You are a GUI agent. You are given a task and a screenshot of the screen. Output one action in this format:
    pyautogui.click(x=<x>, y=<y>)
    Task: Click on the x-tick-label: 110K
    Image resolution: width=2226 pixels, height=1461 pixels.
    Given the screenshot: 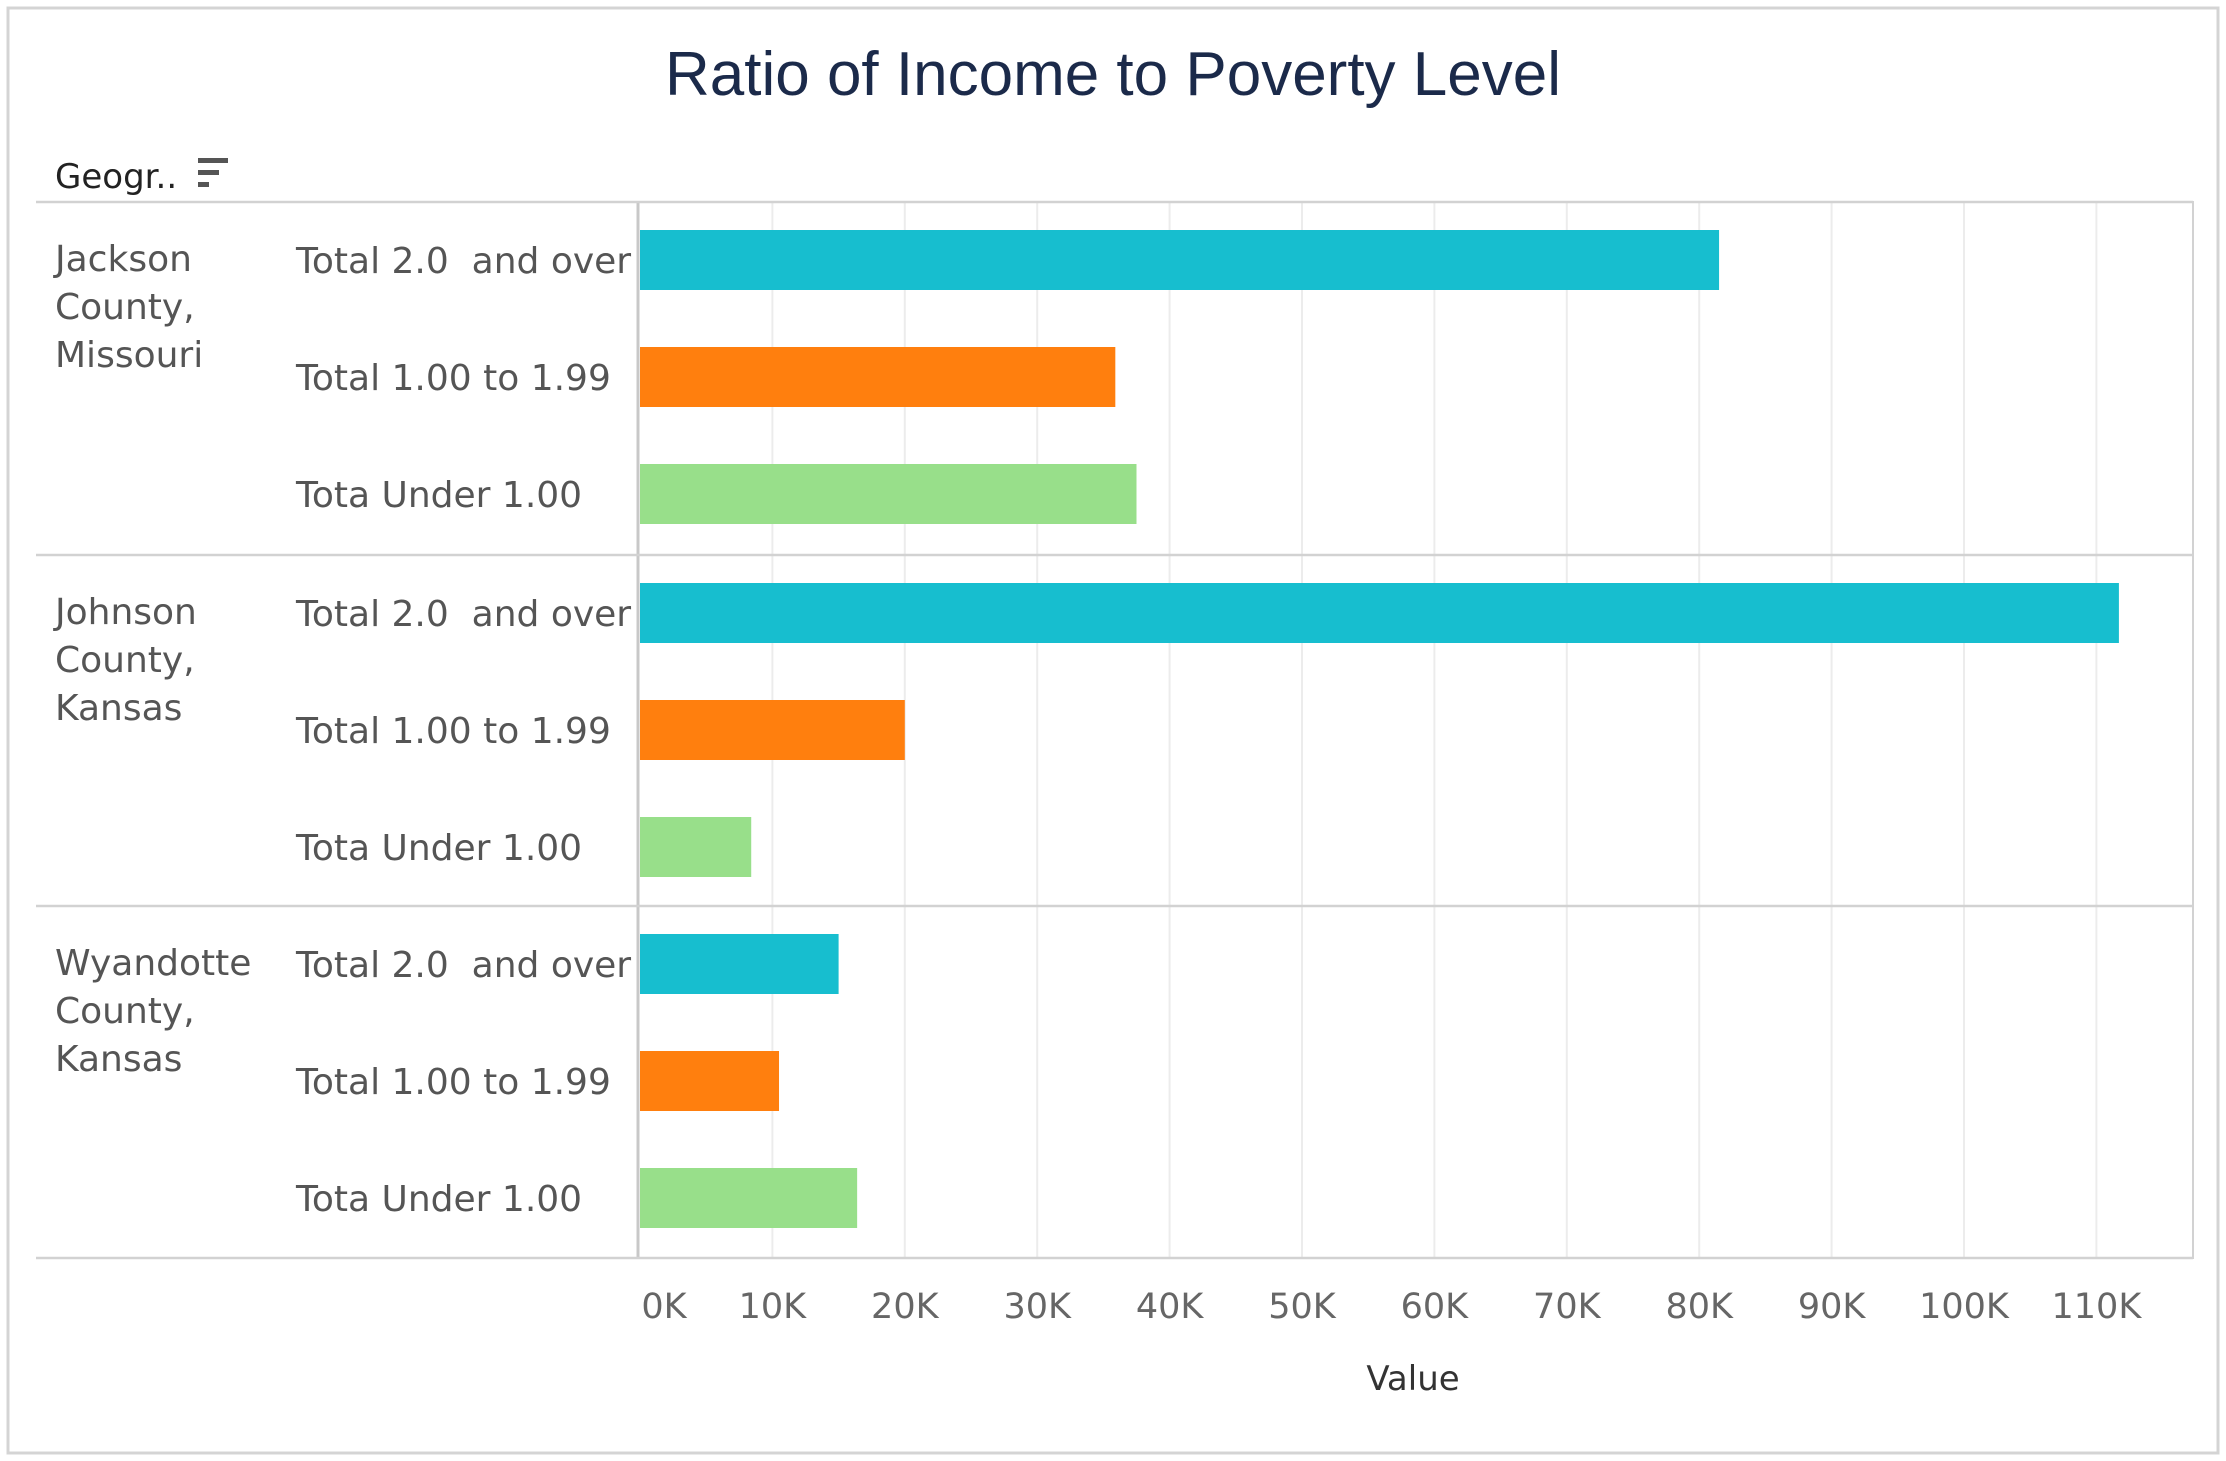 What is the action you would take?
    pyautogui.click(x=2097, y=1307)
    